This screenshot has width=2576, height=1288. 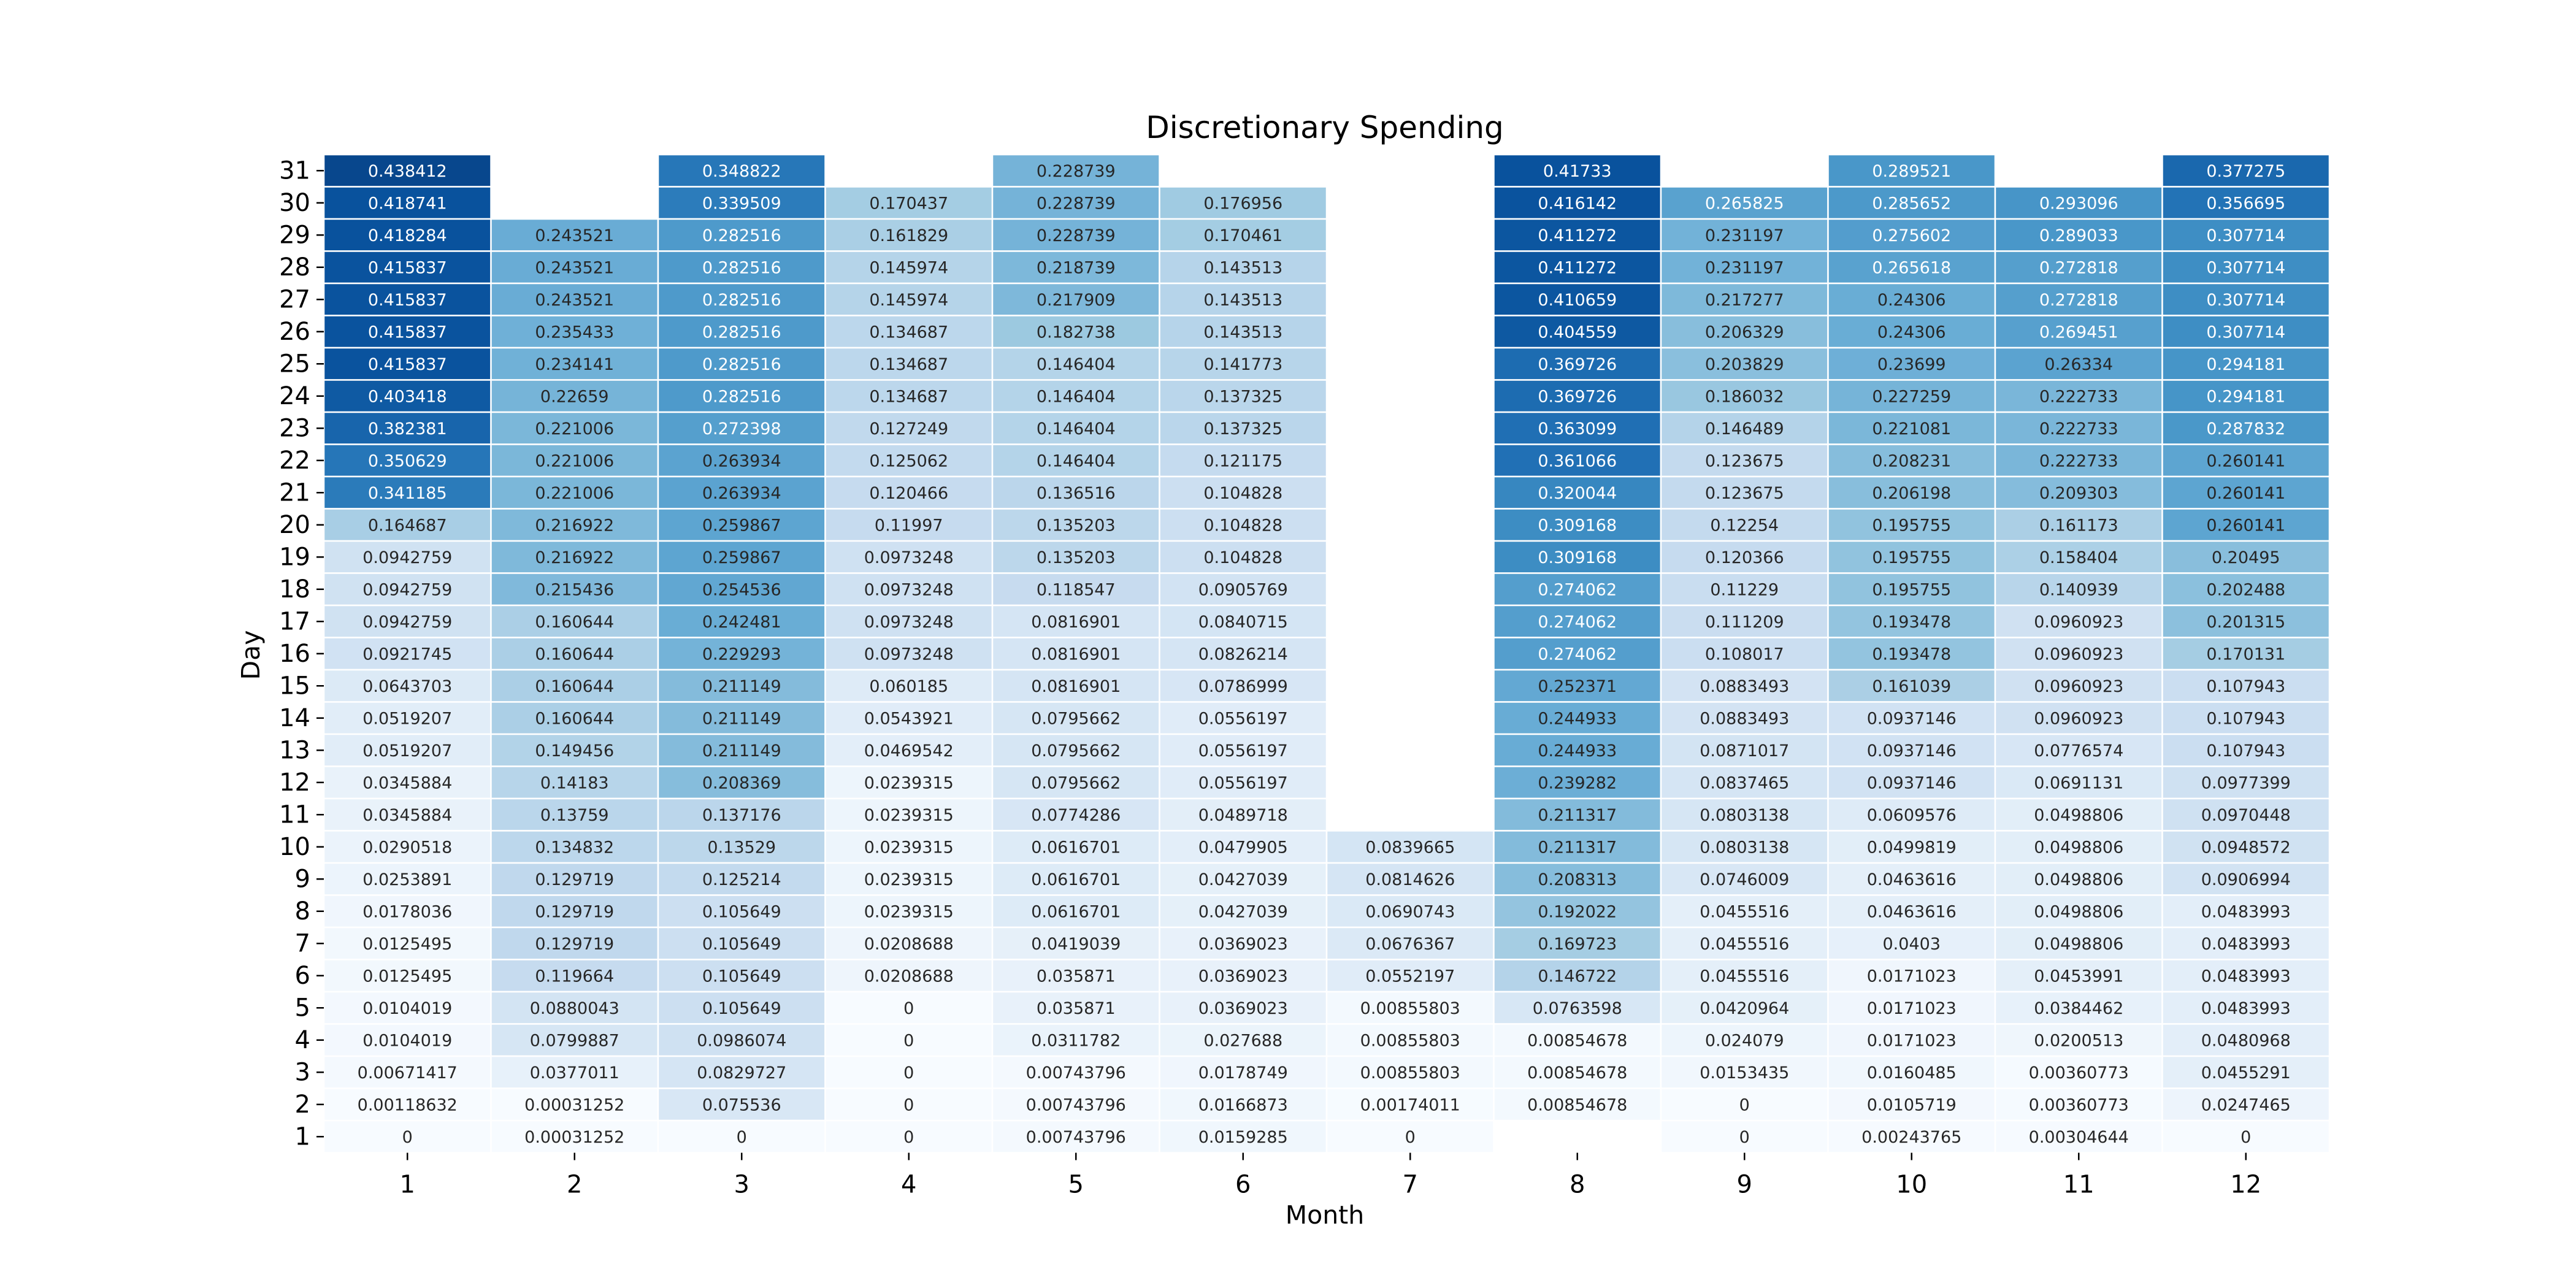 What do you see at coordinates (2245, 1184) in the screenshot?
I see `x-tick-label: 12` at bounding box center [2245, 1184].